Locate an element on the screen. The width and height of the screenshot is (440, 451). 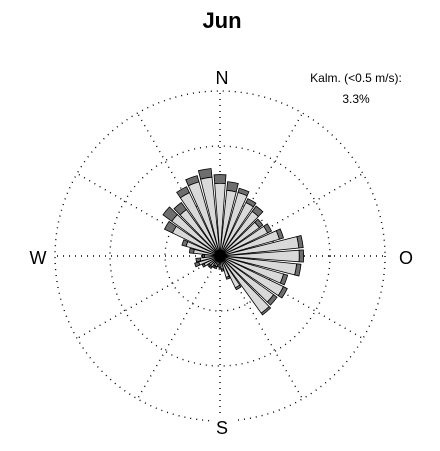
direction-label-south: S is located at coordinates (222, 428).